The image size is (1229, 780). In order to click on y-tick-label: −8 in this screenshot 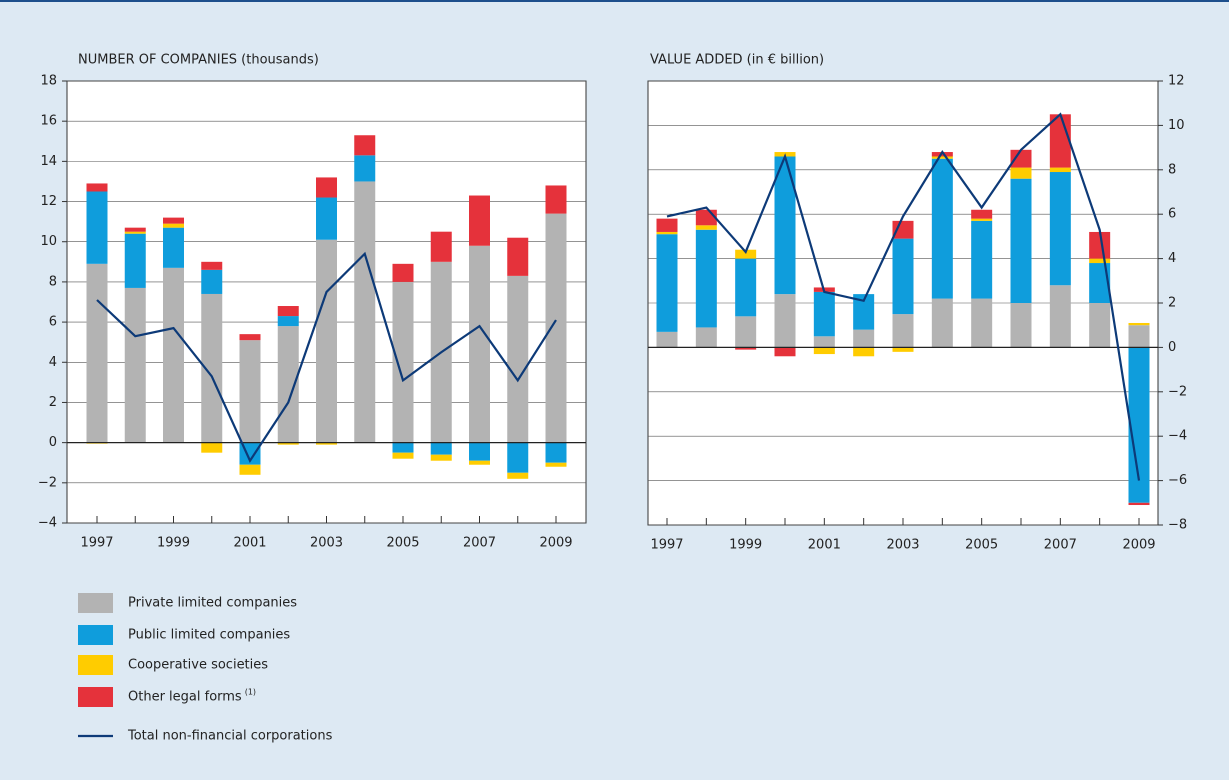, I will do `click(1177, 525)`.